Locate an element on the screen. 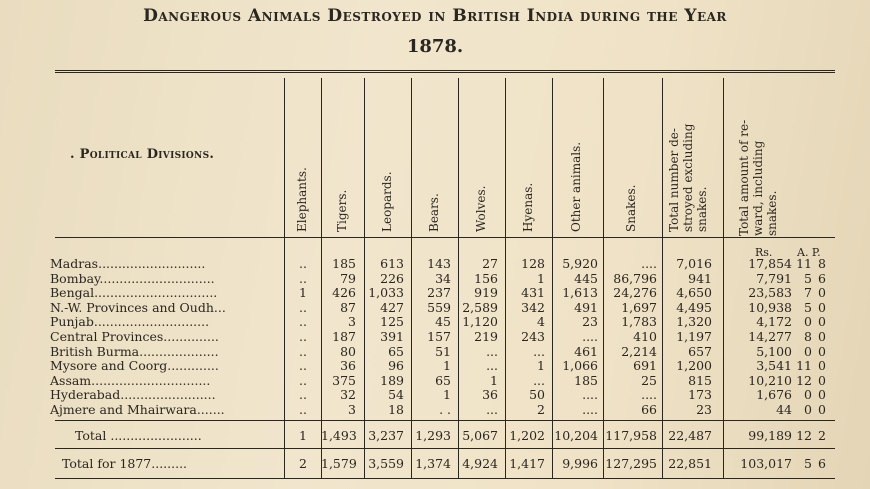 This screenshot has height=489, width=870. cell-other: 491 is located at coordinates (586, 307).